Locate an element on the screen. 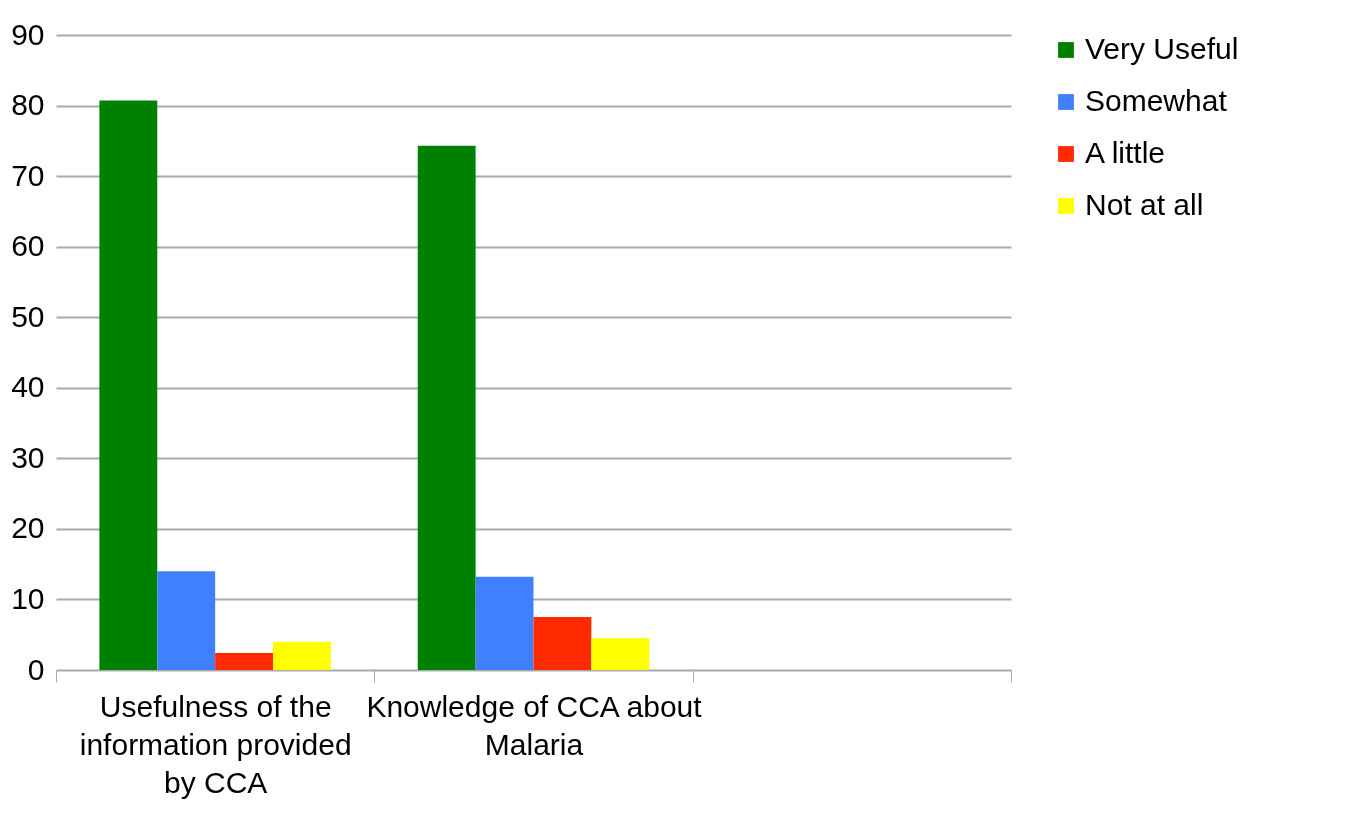 The width and height of the screenshot is (1348, 832). y-tick-label: 50 is located at coordinates (28, 316).